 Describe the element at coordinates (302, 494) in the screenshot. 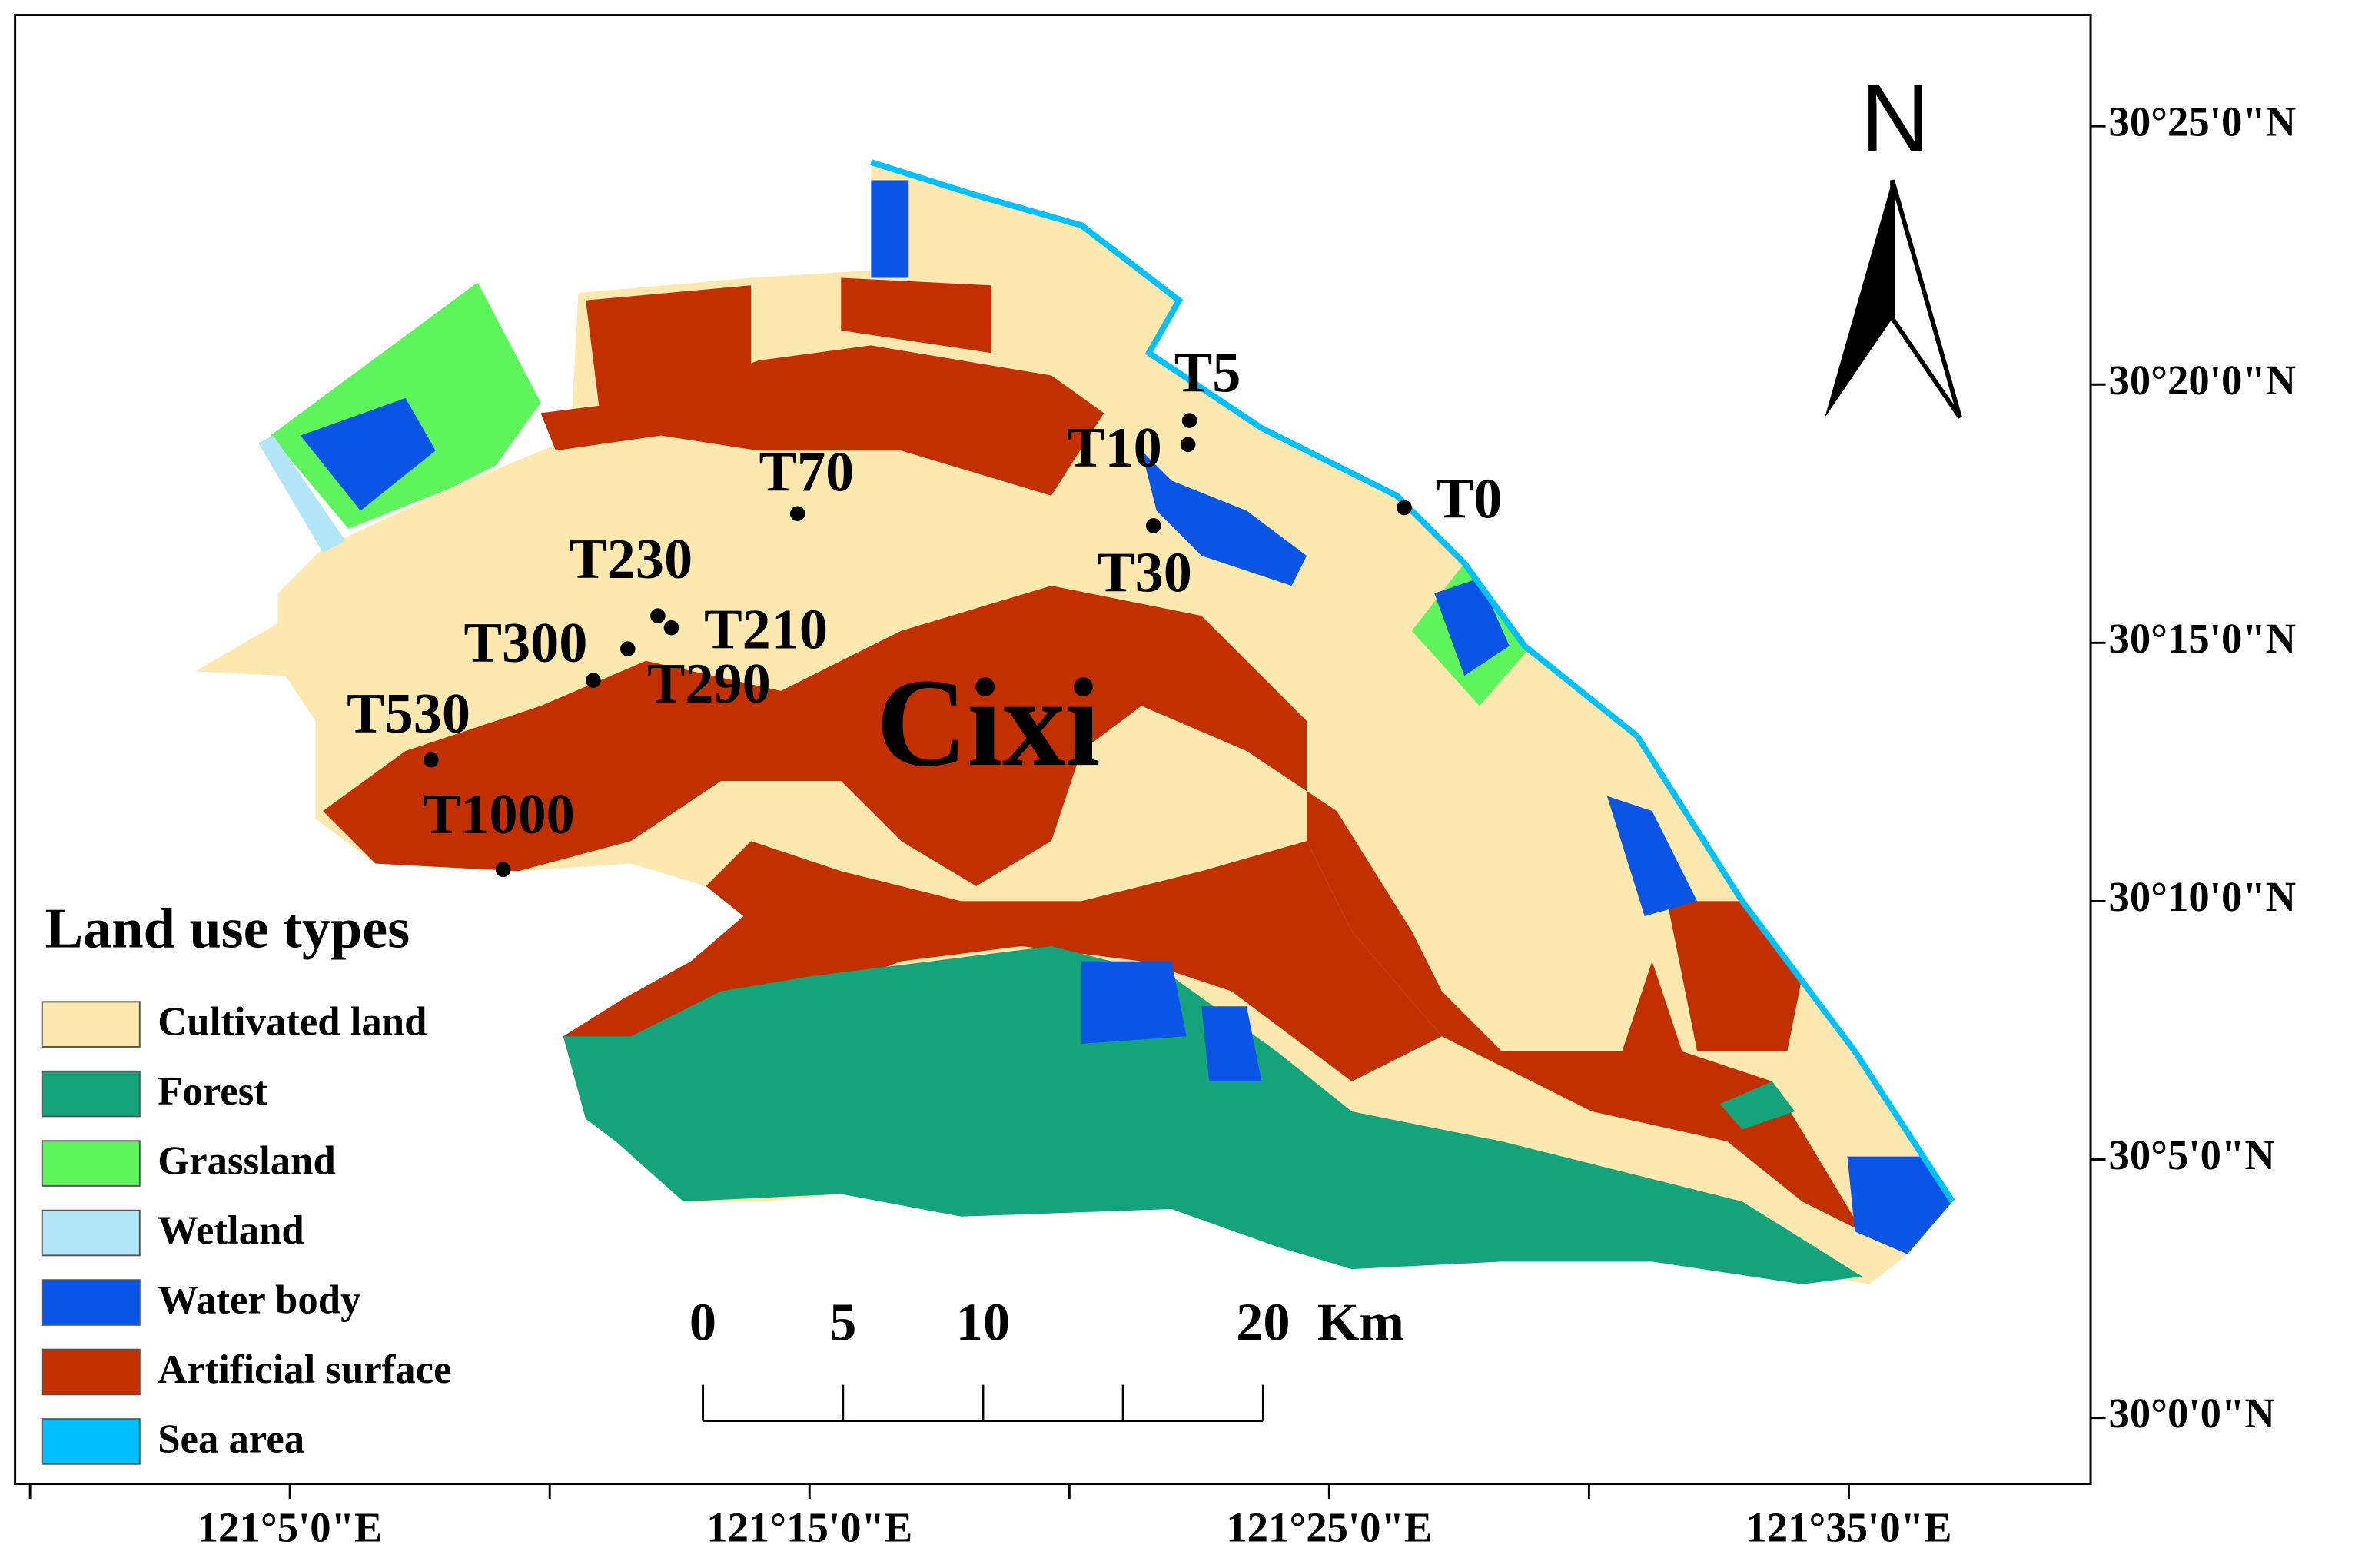

I see `wetland` at that location.